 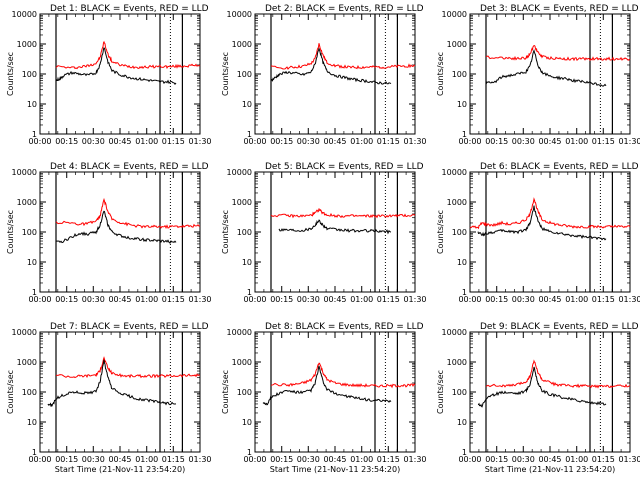 What do you see at coordinates (129, 167) in the screenshot?
I see `panel-title: Det 4: BLACK = Events, RED = LLD` at bounding box center [129, 167].